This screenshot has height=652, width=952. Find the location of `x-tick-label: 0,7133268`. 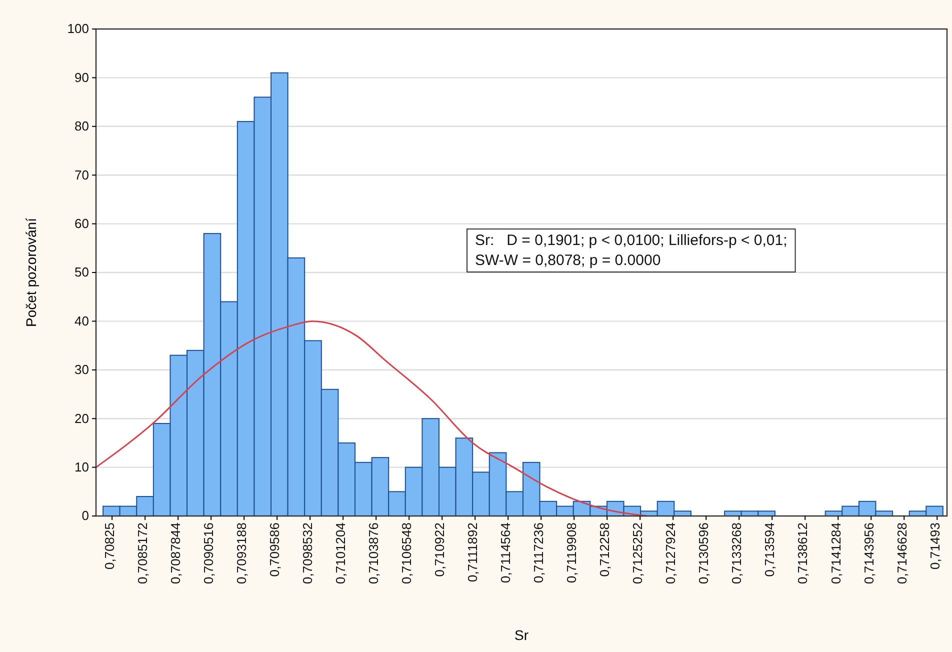

x-tick-label: 0,7133268 is located at coordinates (736, 553).